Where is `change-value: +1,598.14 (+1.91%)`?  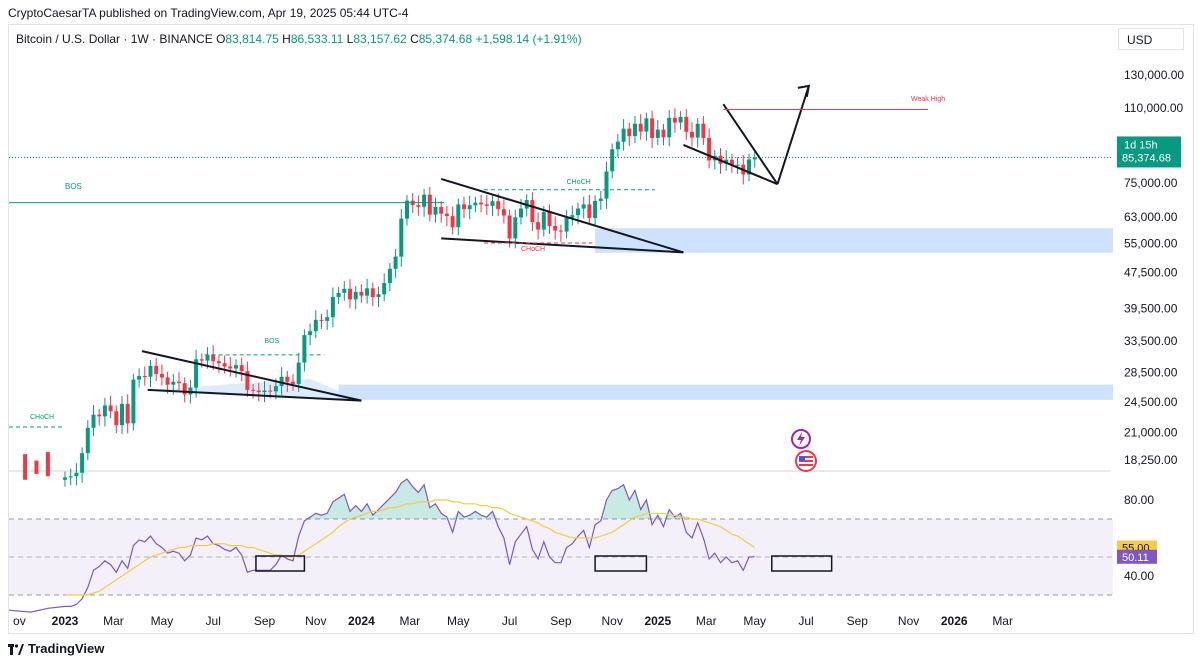 change-value: +1,598.14 (+1.91%) is located at coordinates (528, 39).